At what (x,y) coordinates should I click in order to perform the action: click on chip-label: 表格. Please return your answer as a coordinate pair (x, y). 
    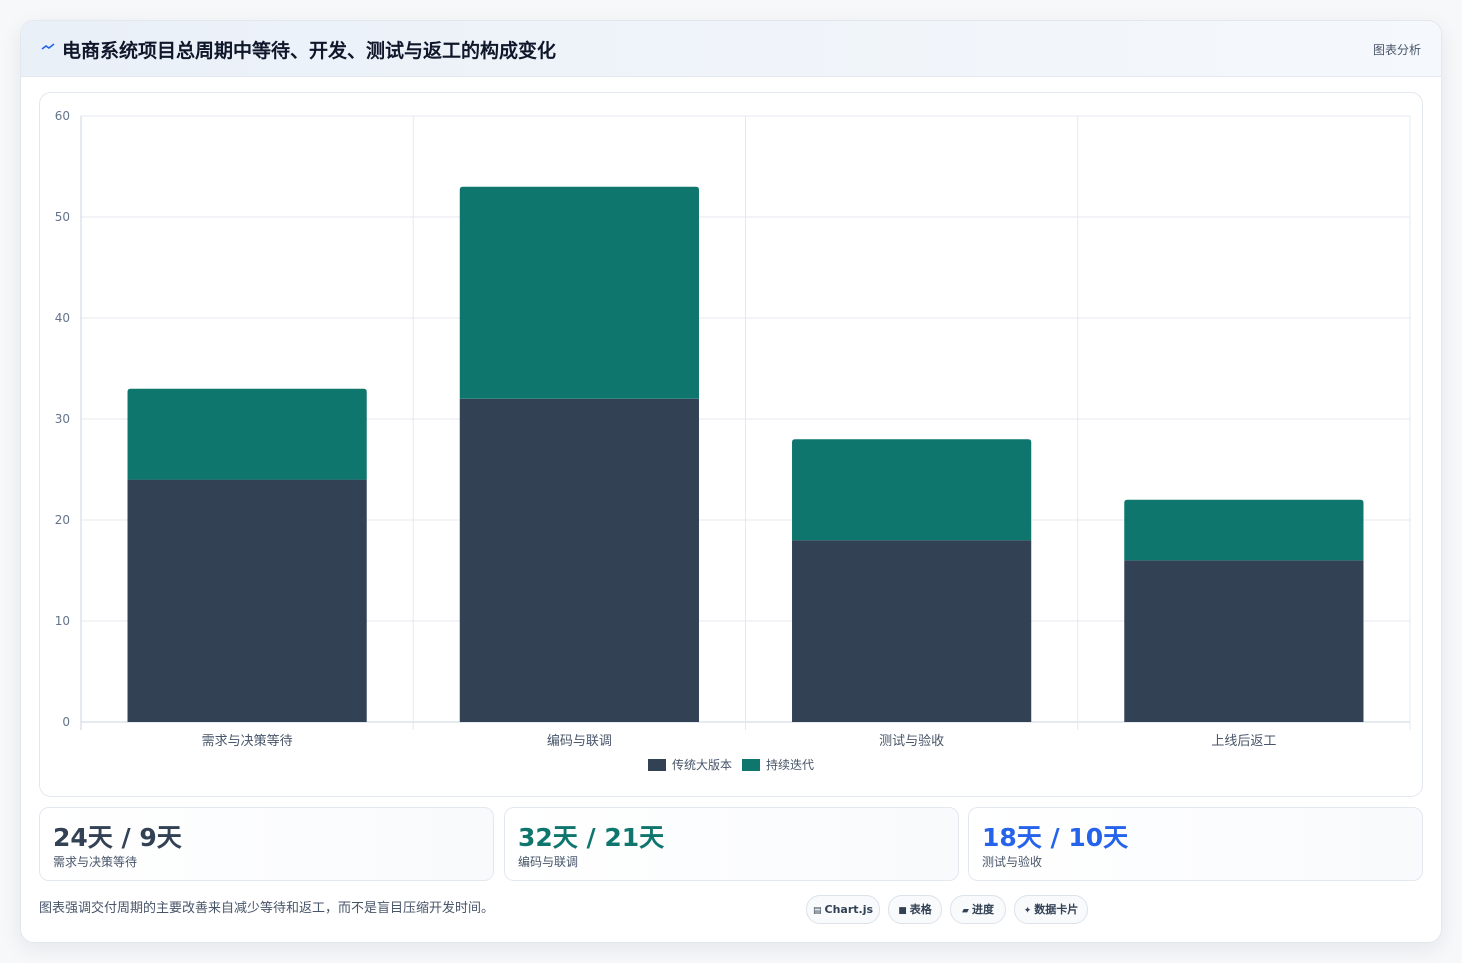
    Looking at the image, I should click on (920, 909).